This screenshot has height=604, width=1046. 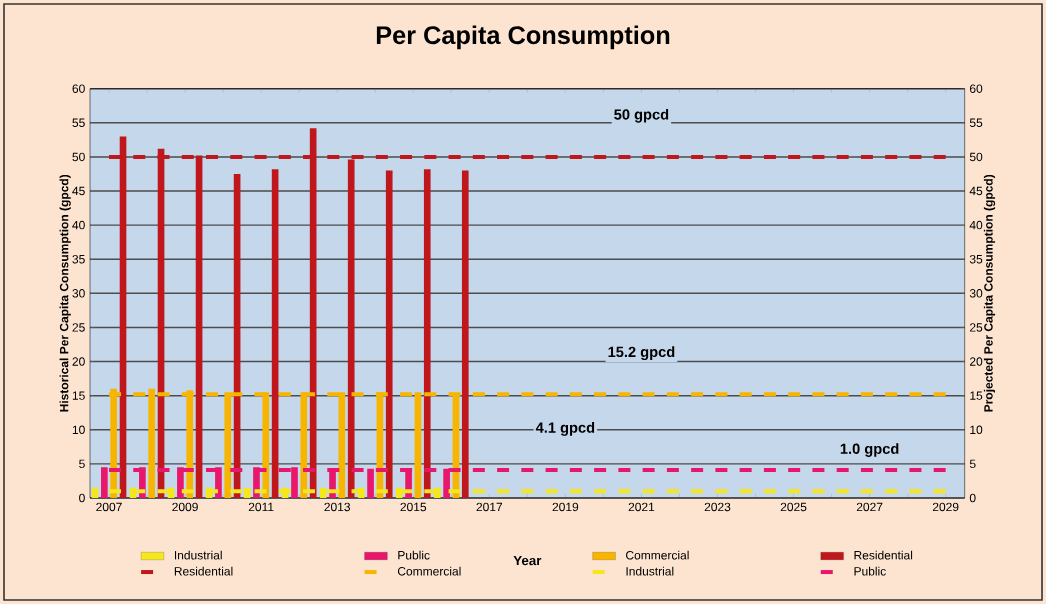 What do you see at coordinates (78, 259) in the screenshot?
I see `y-tick-label: 35` at bounding box center [78, 259].